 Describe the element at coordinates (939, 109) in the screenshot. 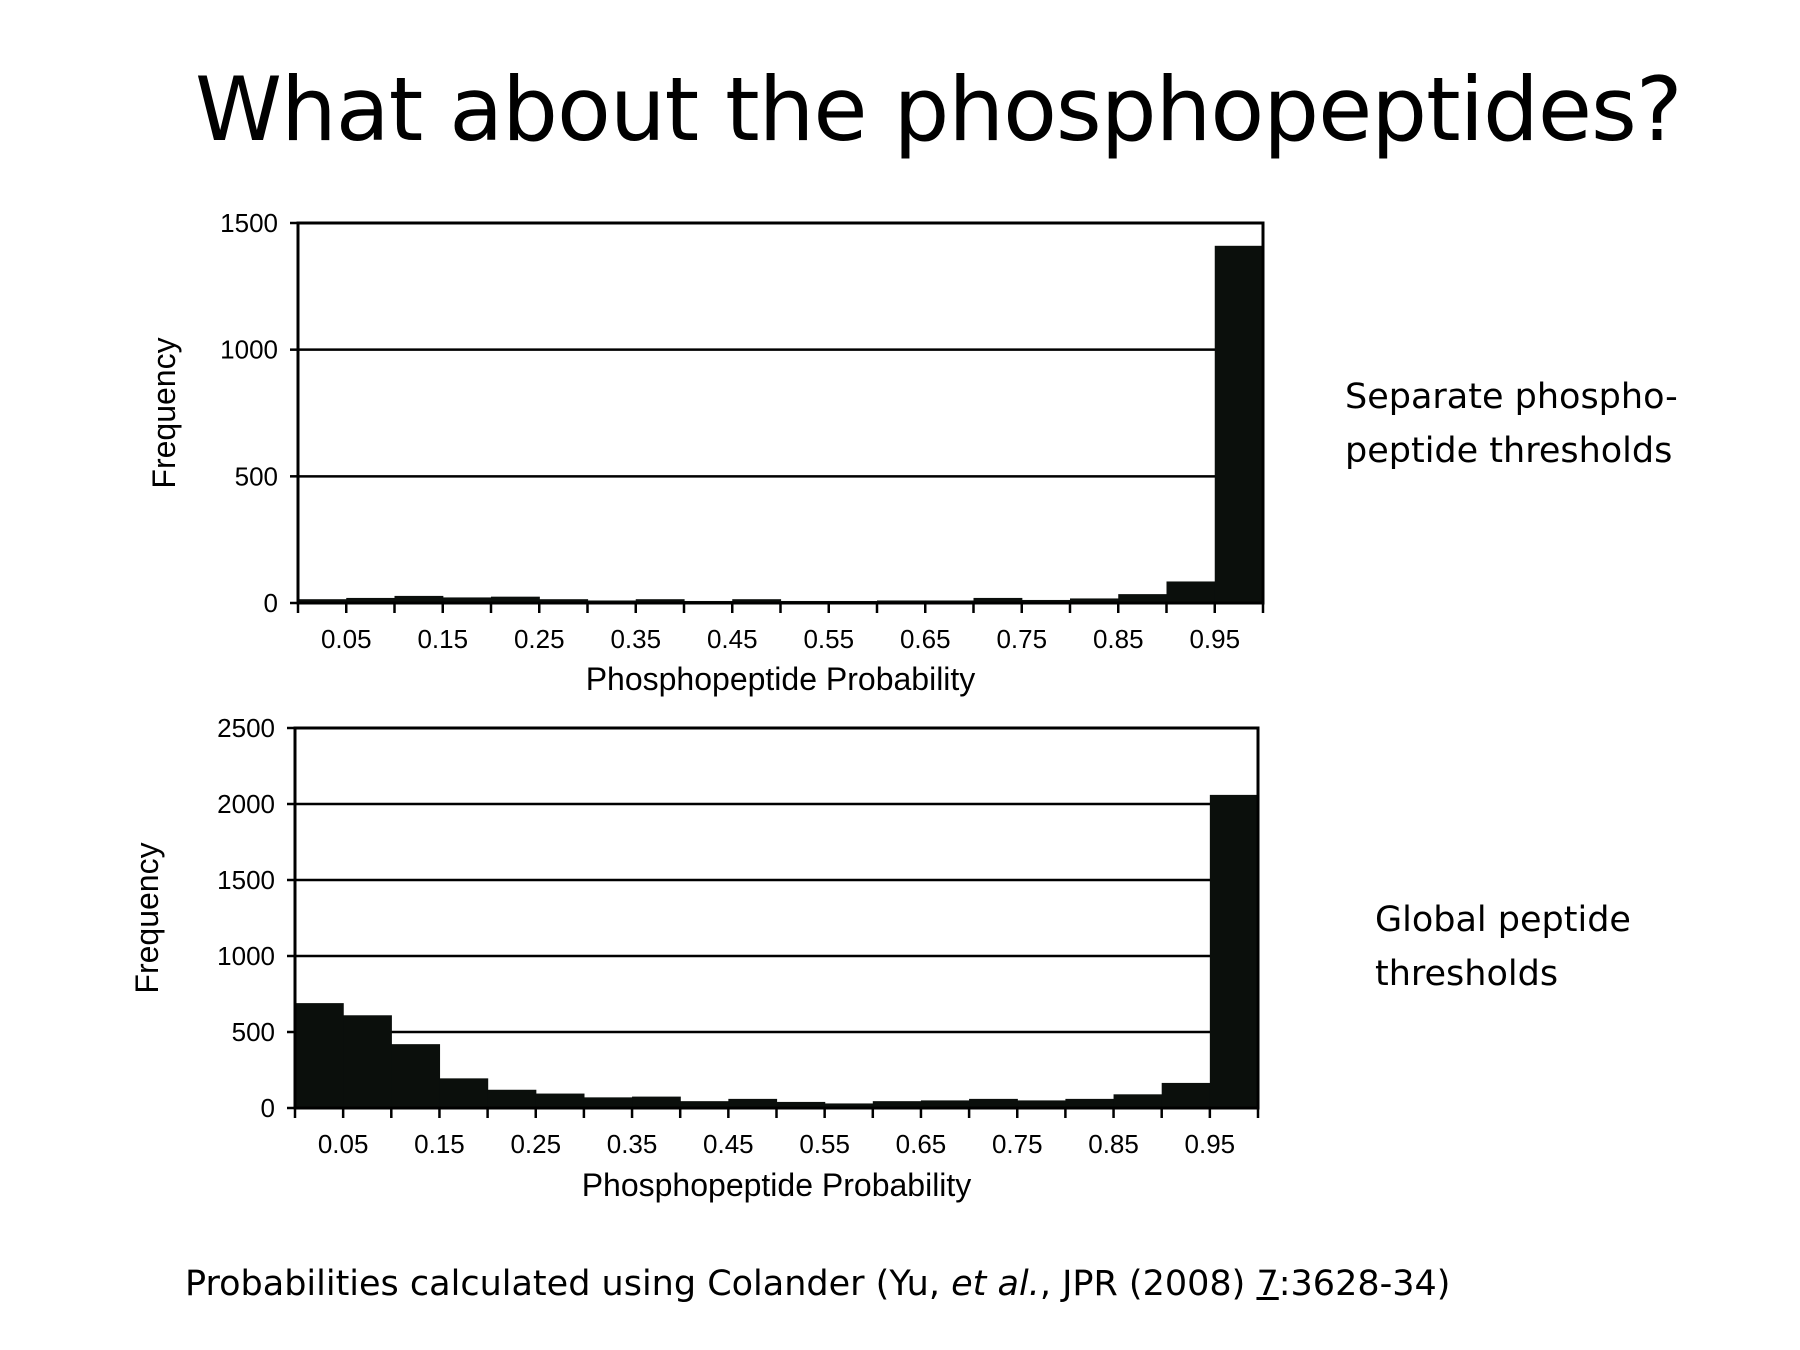

I see `slide-title: What about the phosphopeptides?` at that location.